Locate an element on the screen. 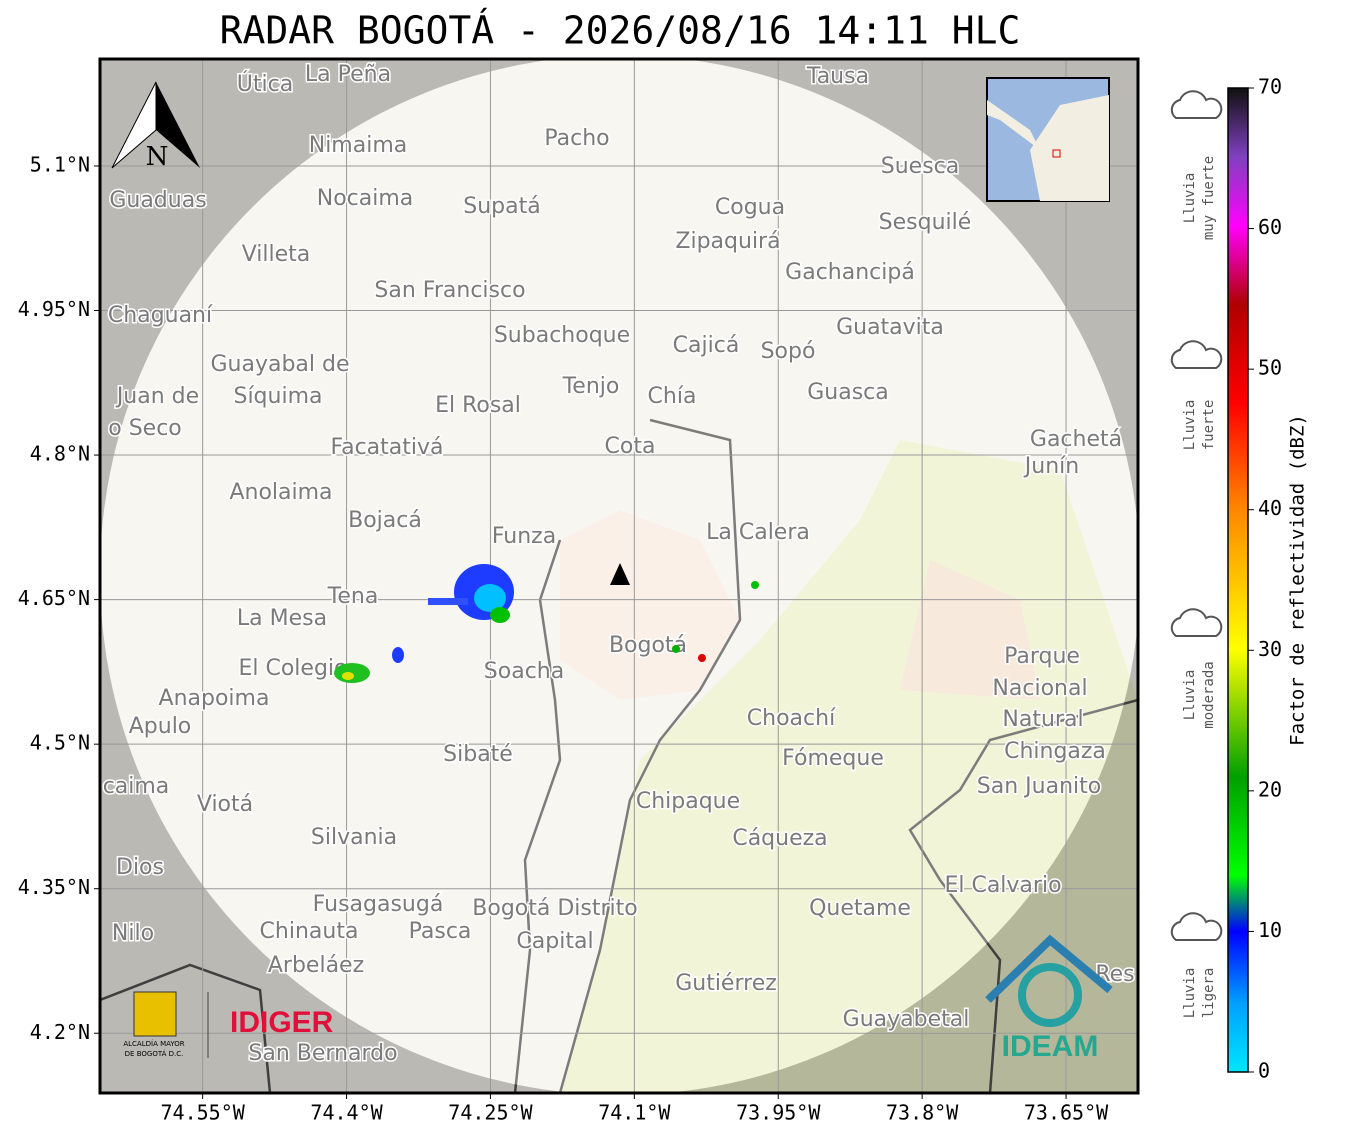  x-tick-label: 73.65°W is located at coordinates (1066, 1113).